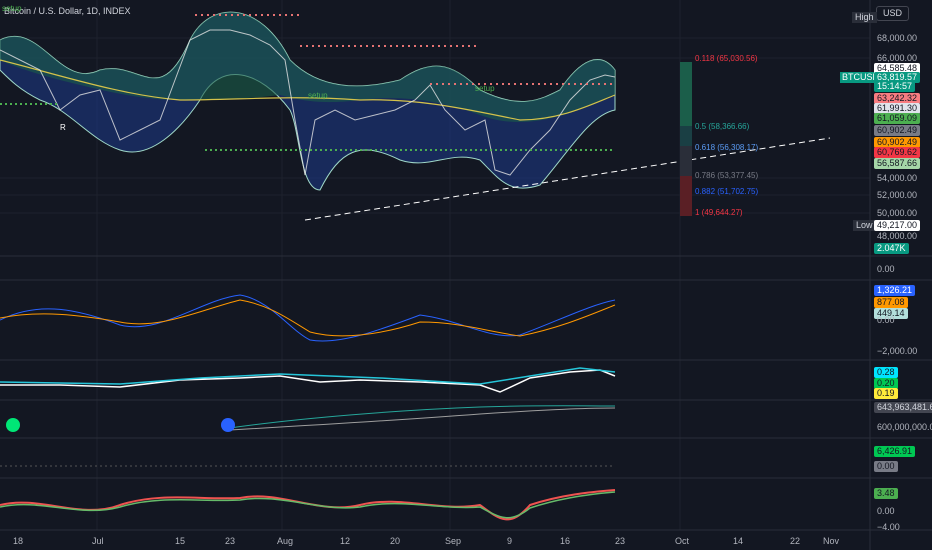  What do you see at coordinates (897, 68) in the screenshot?
I see `price-scale-label: 64,585.48` at bounding box center [897, 68].